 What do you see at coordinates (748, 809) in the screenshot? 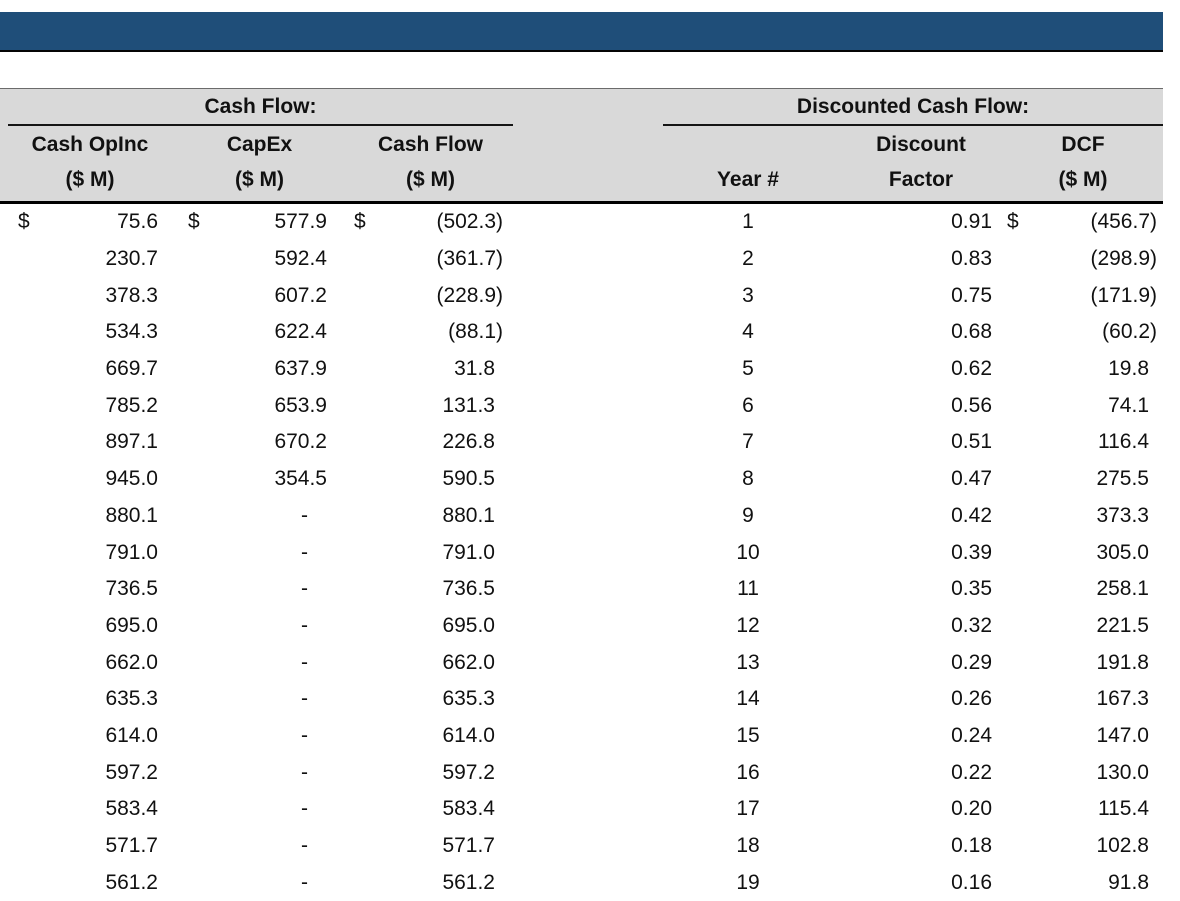
I see `year-cell: 17` at bounding box center [748, 809].